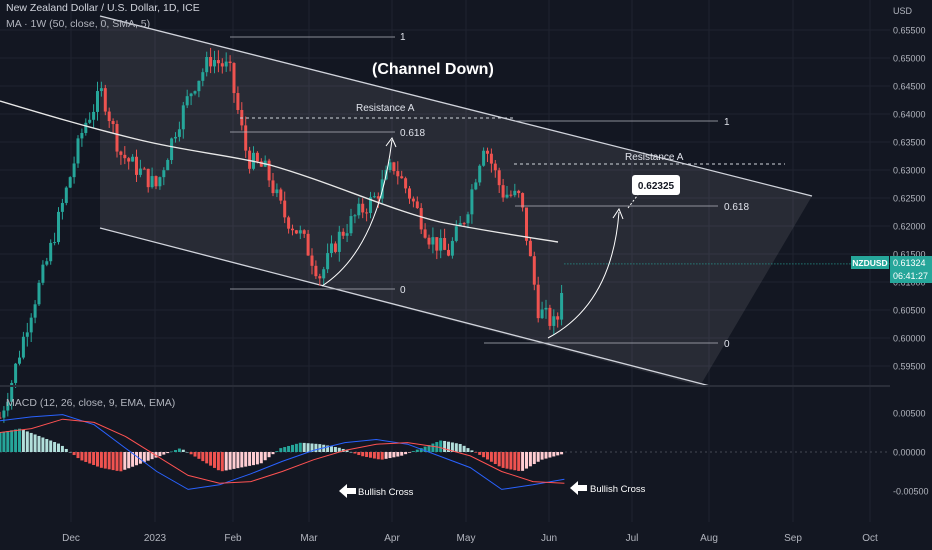 This screenshot has width=932, height=550. I want to click on macd-pane, so click(282, 452).